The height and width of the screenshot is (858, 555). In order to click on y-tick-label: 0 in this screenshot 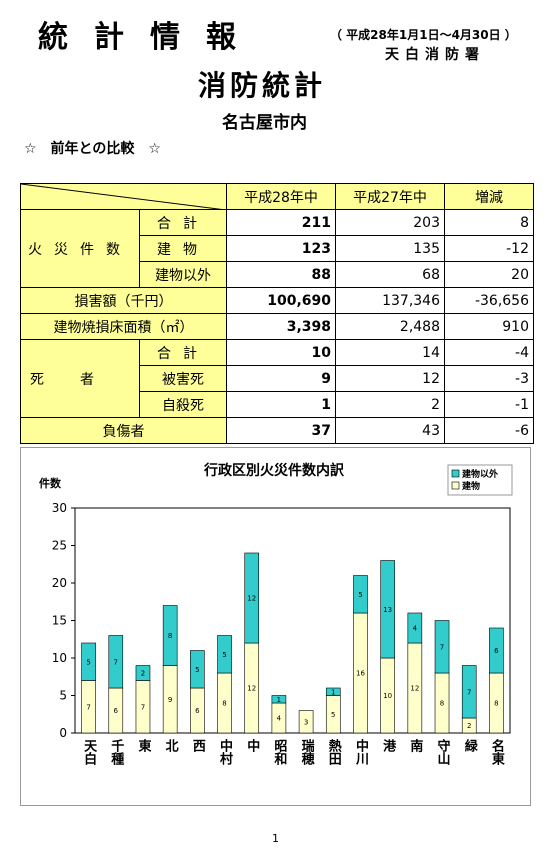, I will do `click(63, 733)`.